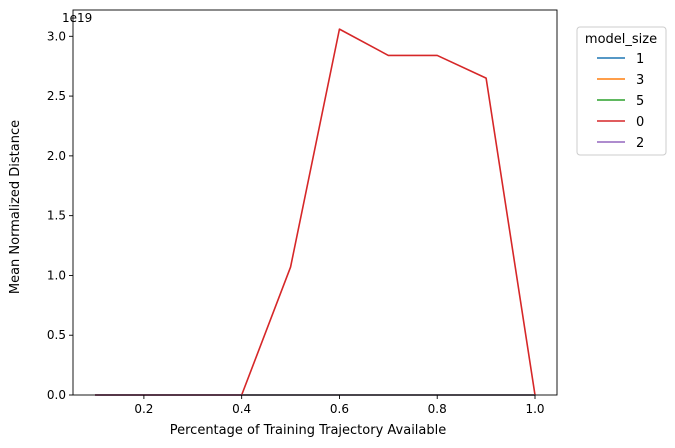 Image resolution: width=675 pixels, height=448 pixels. I want to click on legend: model_size 1 3 5 0 2, so click(621, 91).